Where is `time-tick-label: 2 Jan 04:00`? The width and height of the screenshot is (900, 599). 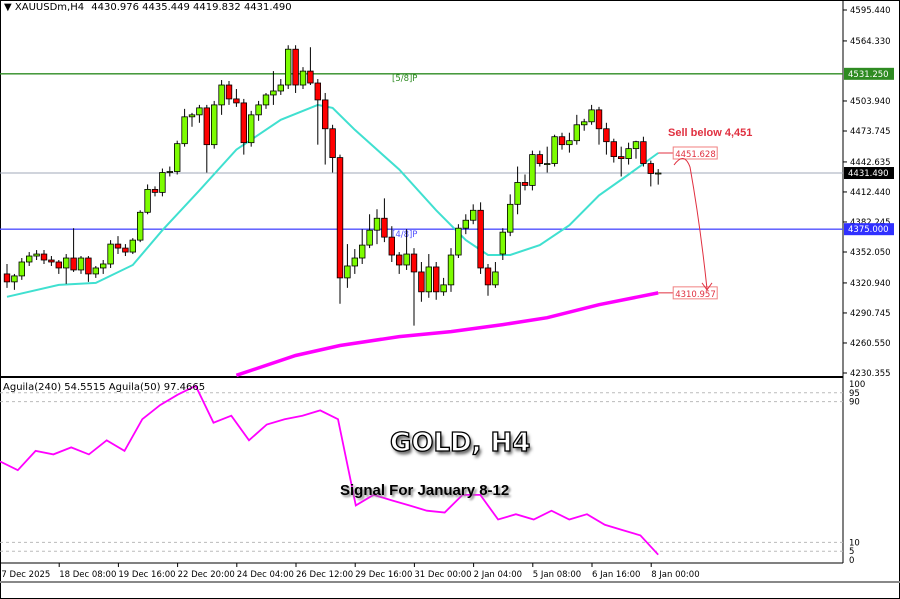 time-tick-label: 2 Jan 04:00 is located at coordinates (498, 575).